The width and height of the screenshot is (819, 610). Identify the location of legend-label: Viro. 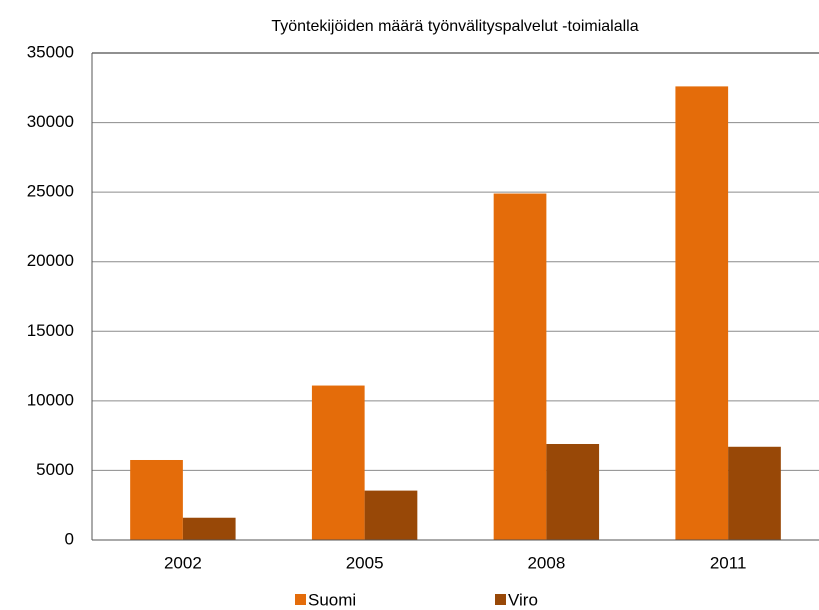
(523, 599).